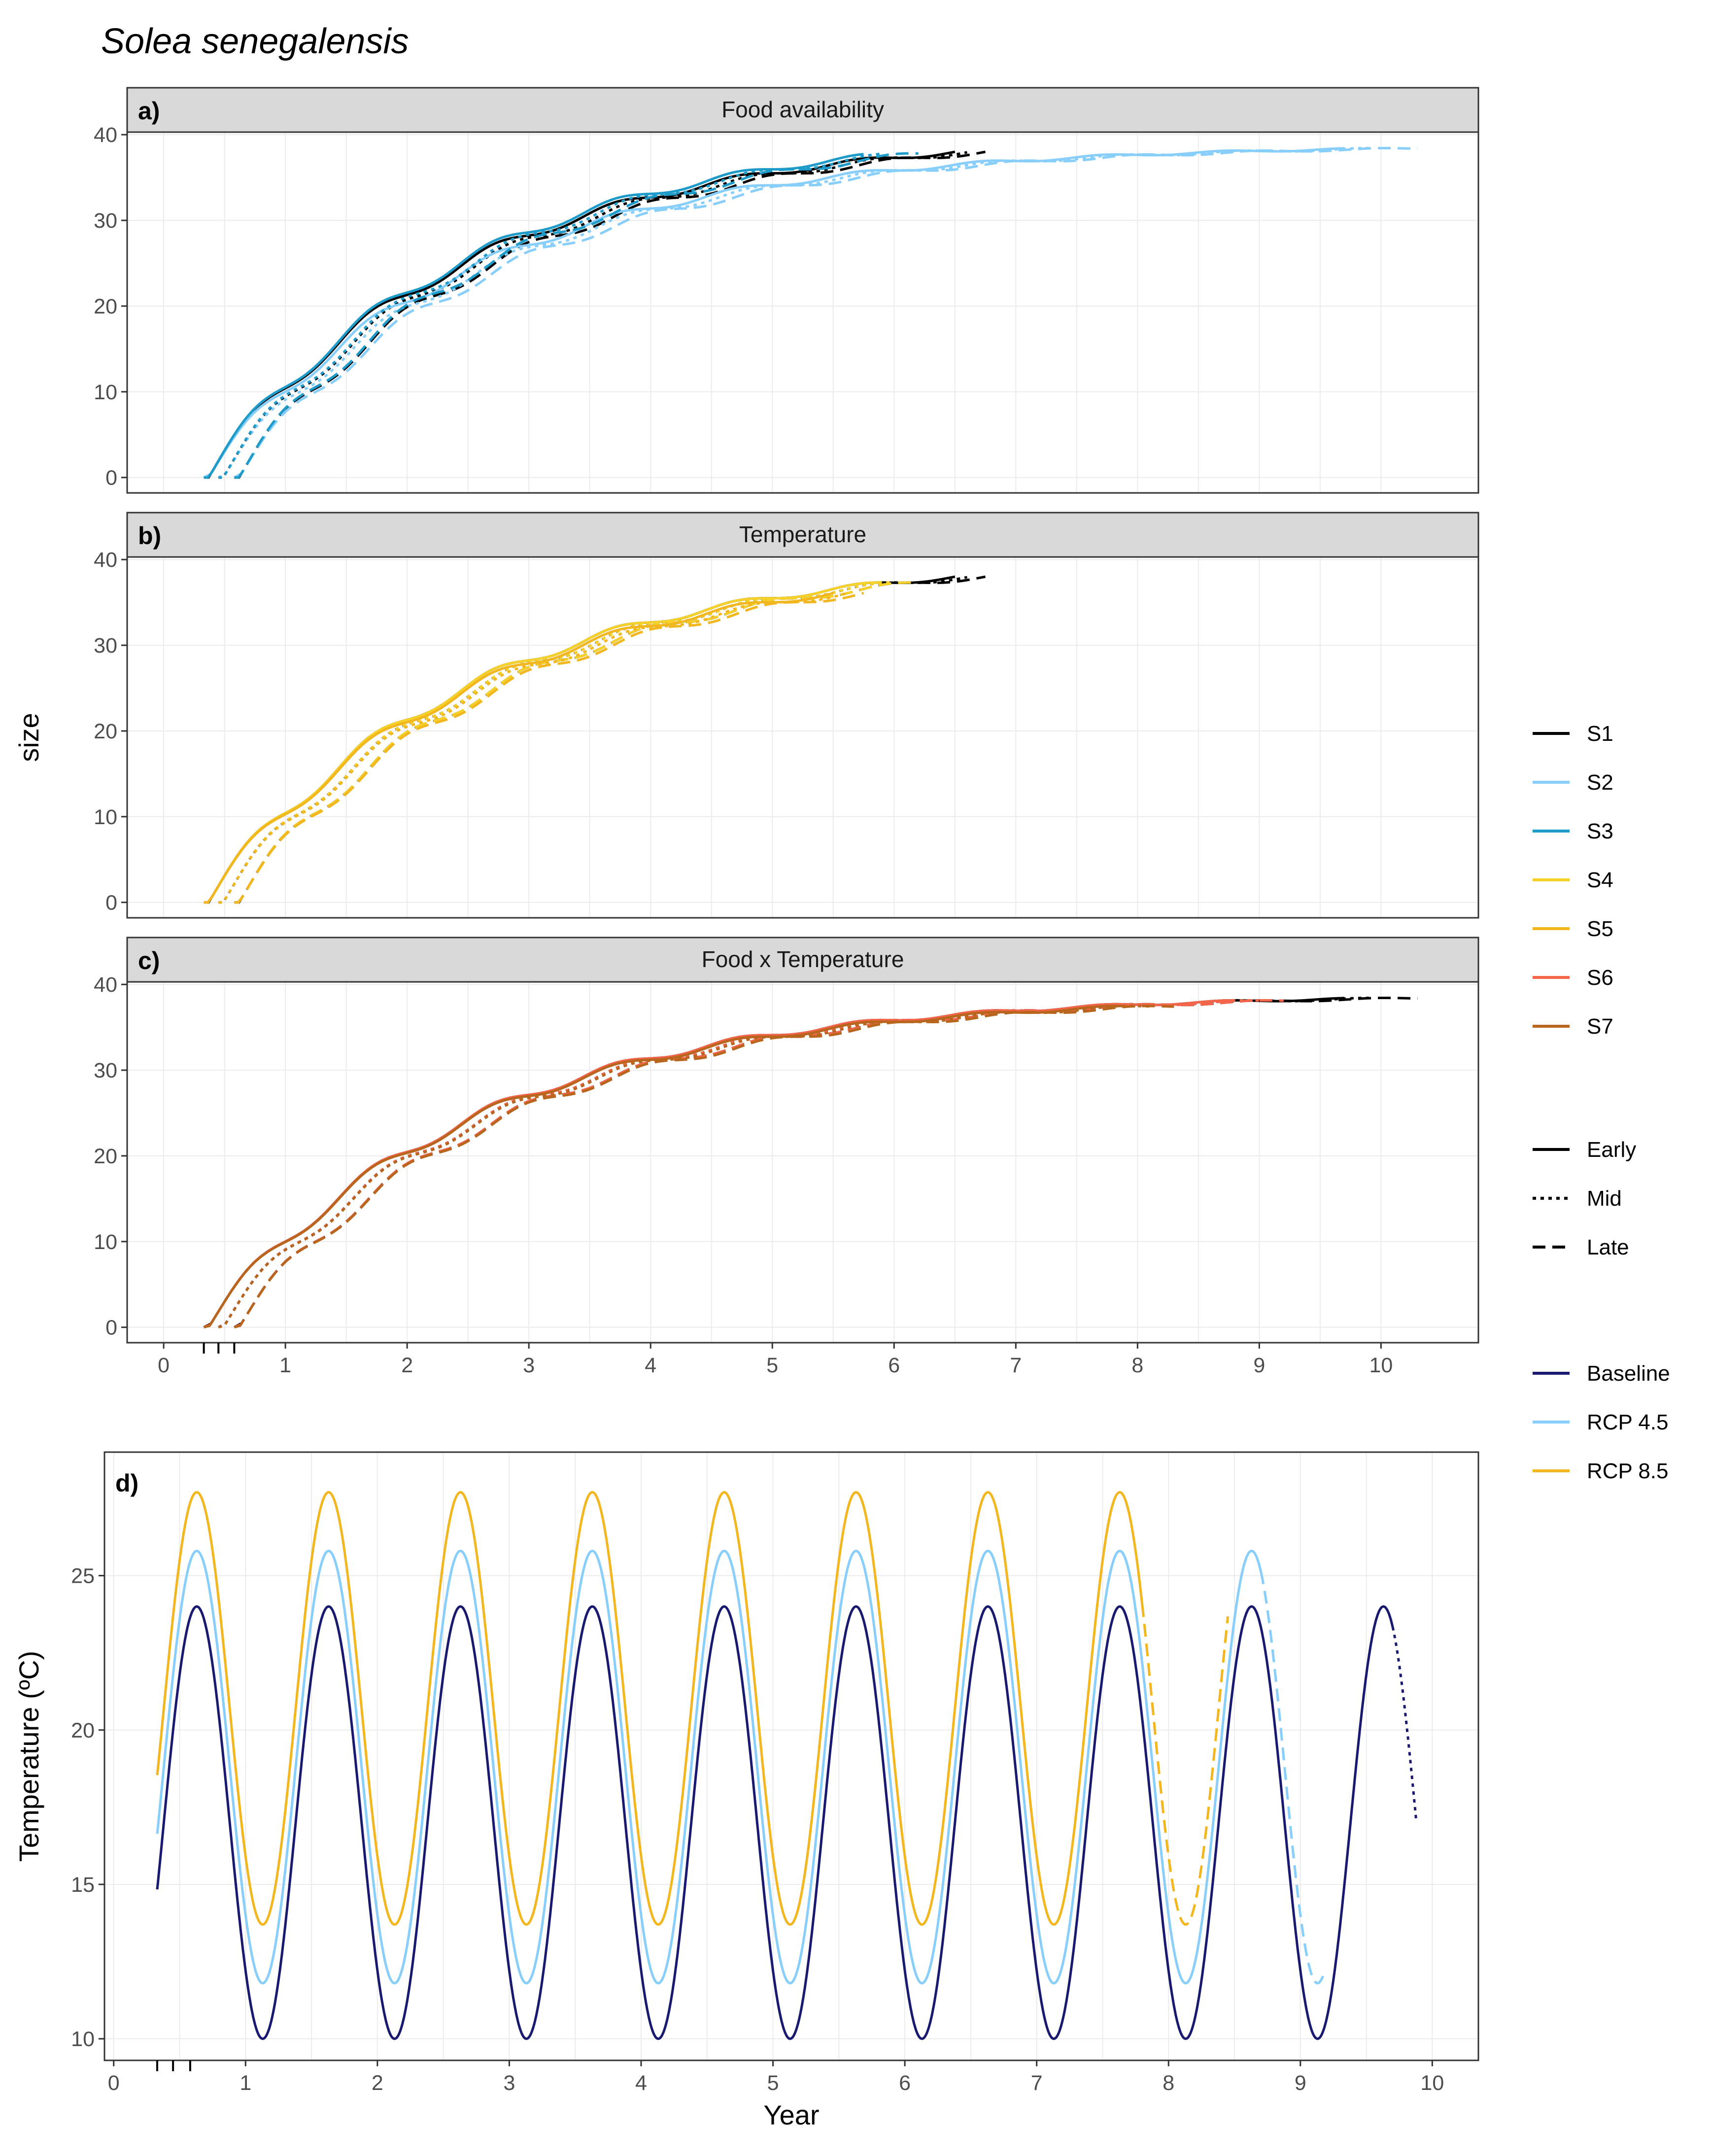 The height and width of the screenshot is (2156, 1711). Describe the element at coordinates (1016, 1365) in the screenshot. I see `x-tick-label: 7` at that location.